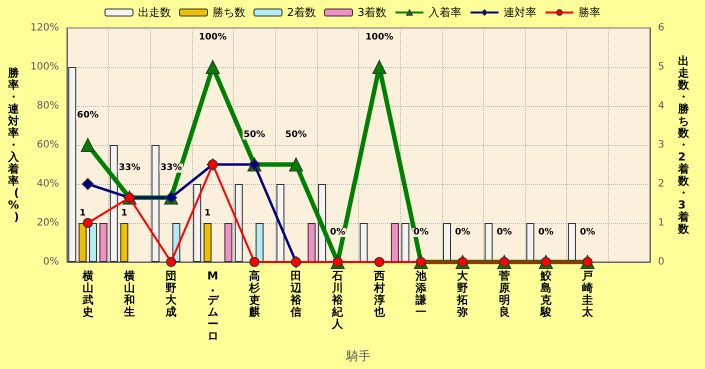 Image resolution: width=705 pixels, height=369 pixels. Describe the element at coordinates (47, 145) in the screenshot. I see `y-tick-label: 60%` at that location.